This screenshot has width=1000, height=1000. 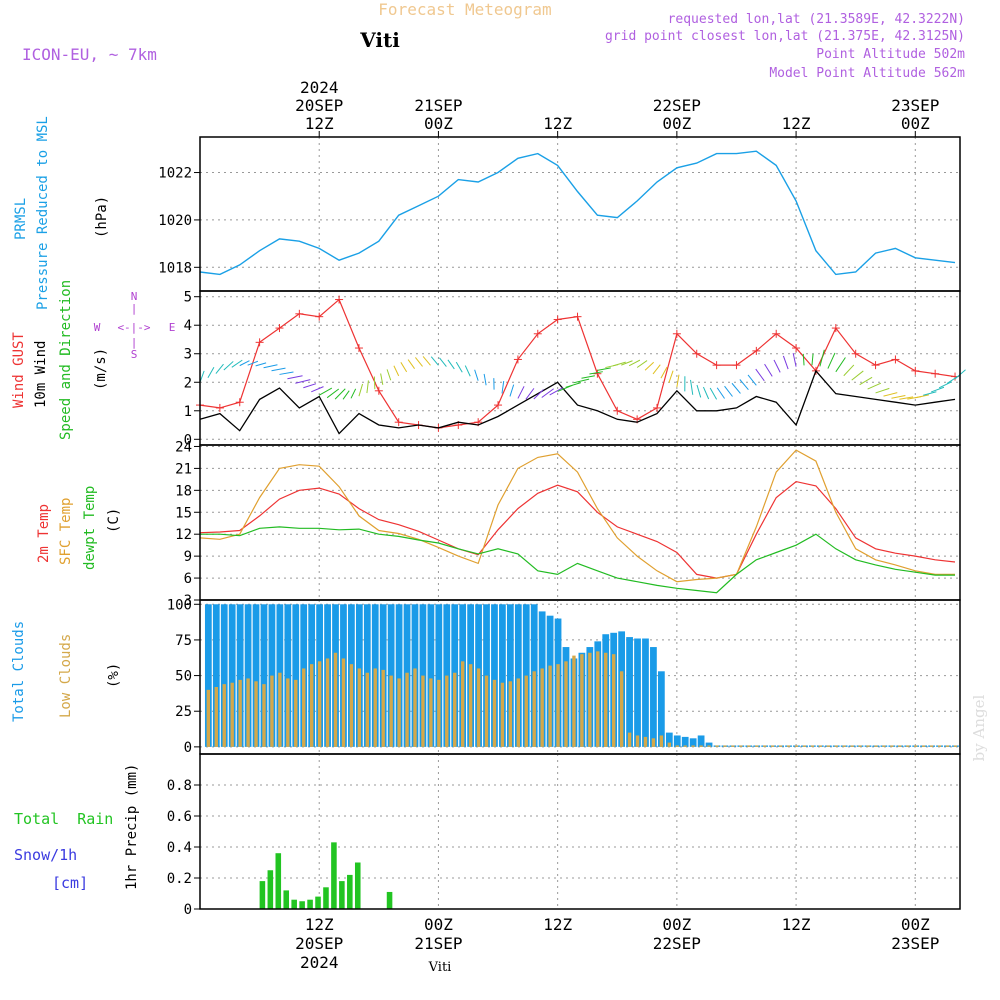 What do you see at coordinates (577, 402) in the screenshot?
I see `wind-speed-line` at bounding box center [577, 402].